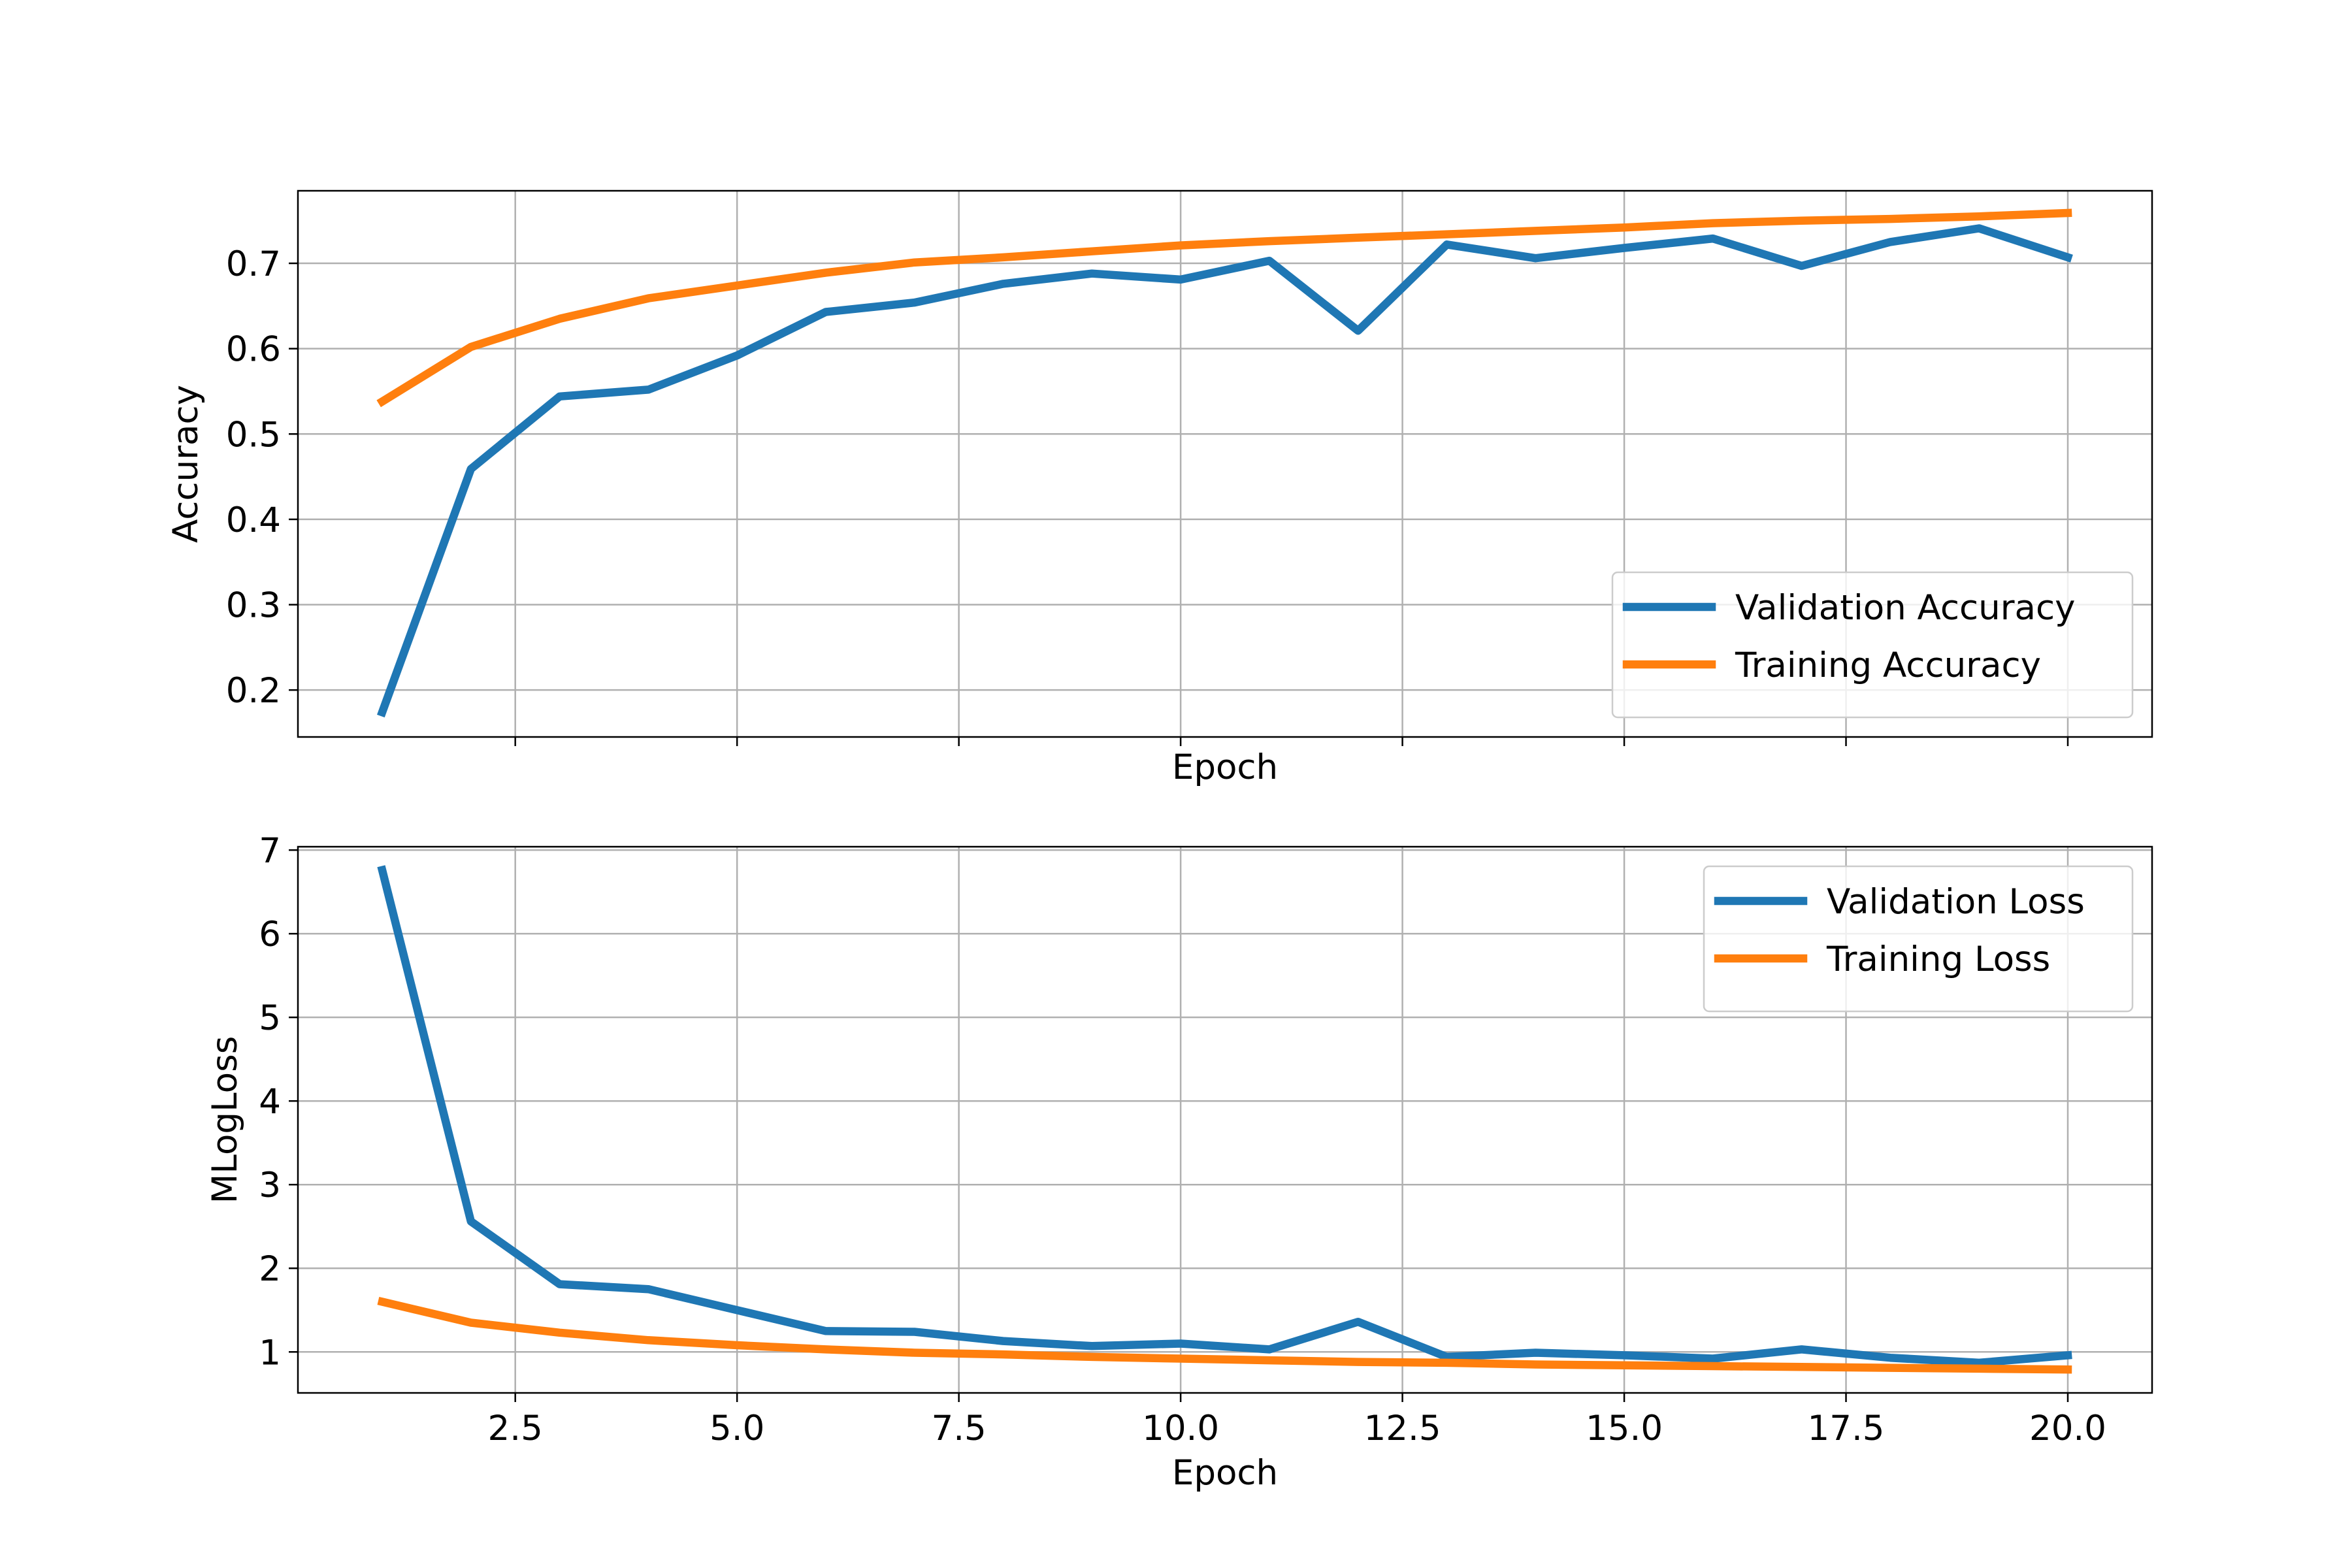 This screenshot has height=1568, width=2352. Describe the element at coordinates (253, 606) in the screenshot. I see `accuracy-y-tick-label: 0.3` at that location.